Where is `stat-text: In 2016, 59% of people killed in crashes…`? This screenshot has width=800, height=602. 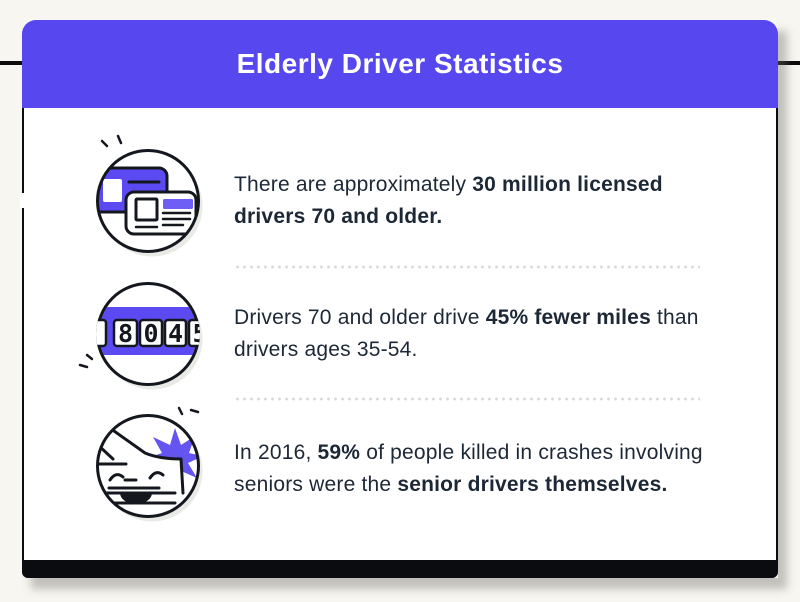 stat-text: In 2016, 59% of people killed in crashes… is located at coordinates (506, 469).